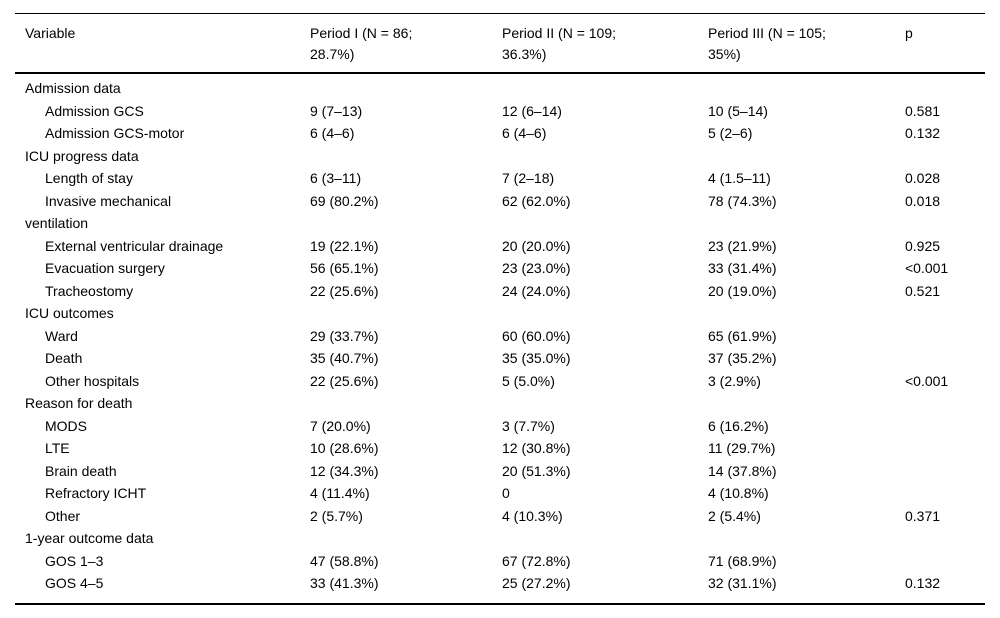 This screenshot has height=618, width=1000. What do you see at coordinates (344, 245) in the screenshot?
I see `period1-cell: 19 (22.1%)` at bounding box center [344, 245].